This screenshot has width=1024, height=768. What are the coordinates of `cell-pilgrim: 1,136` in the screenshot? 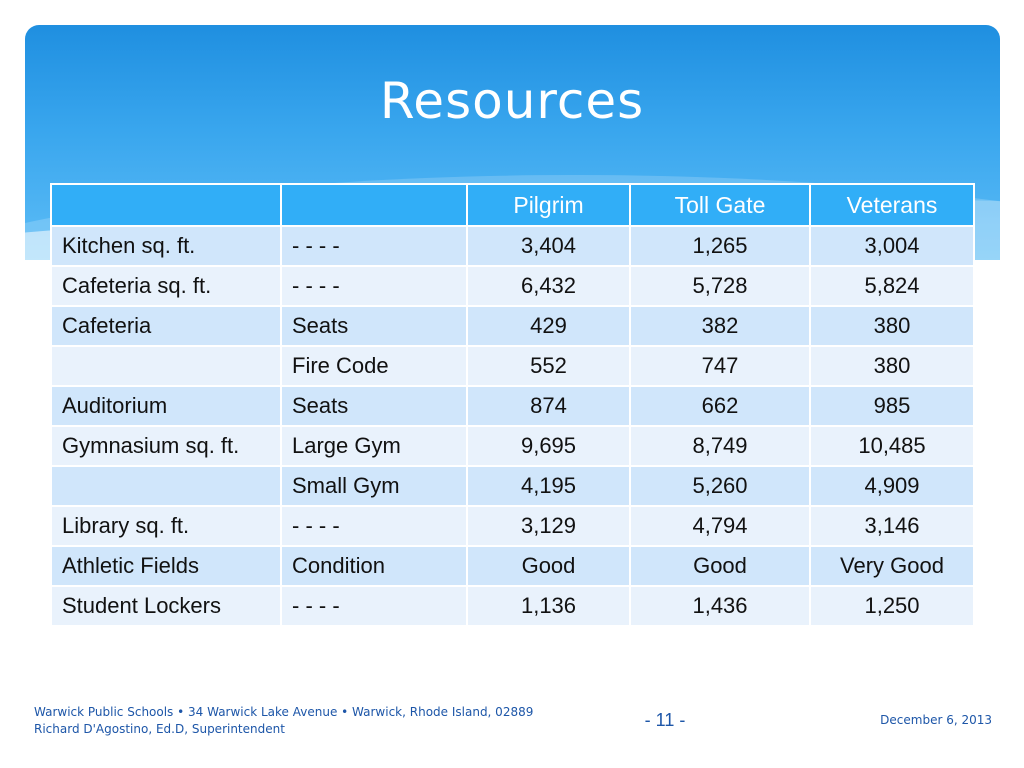 It's located at (548, 606).